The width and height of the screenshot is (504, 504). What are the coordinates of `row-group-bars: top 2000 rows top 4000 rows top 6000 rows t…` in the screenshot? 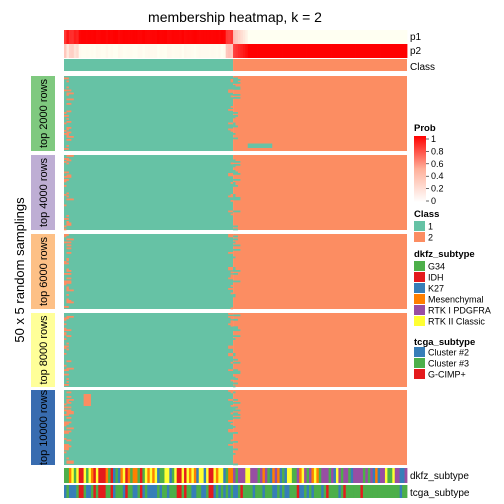 It's located at (43, 270).